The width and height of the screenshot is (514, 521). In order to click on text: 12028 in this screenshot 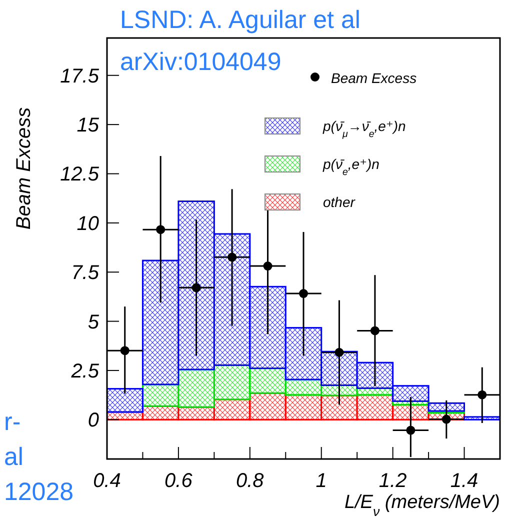, I will do `click(39, 492)`.